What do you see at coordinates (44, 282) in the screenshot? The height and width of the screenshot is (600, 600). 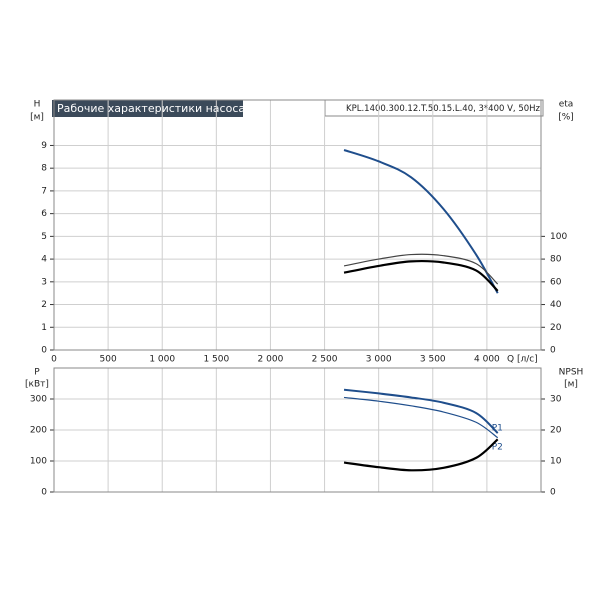 I see `y-tick-label: 3` at bounding box center [44, 282].